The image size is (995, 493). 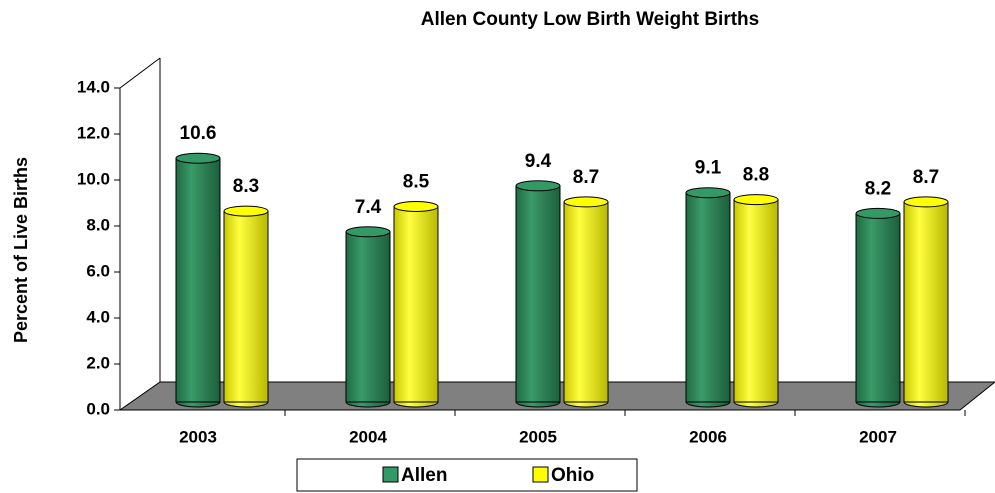 What do you see at coordinates (756, 175) in the screenshot?
I see `data-label: 8.8` at bounding box center [756, 175].